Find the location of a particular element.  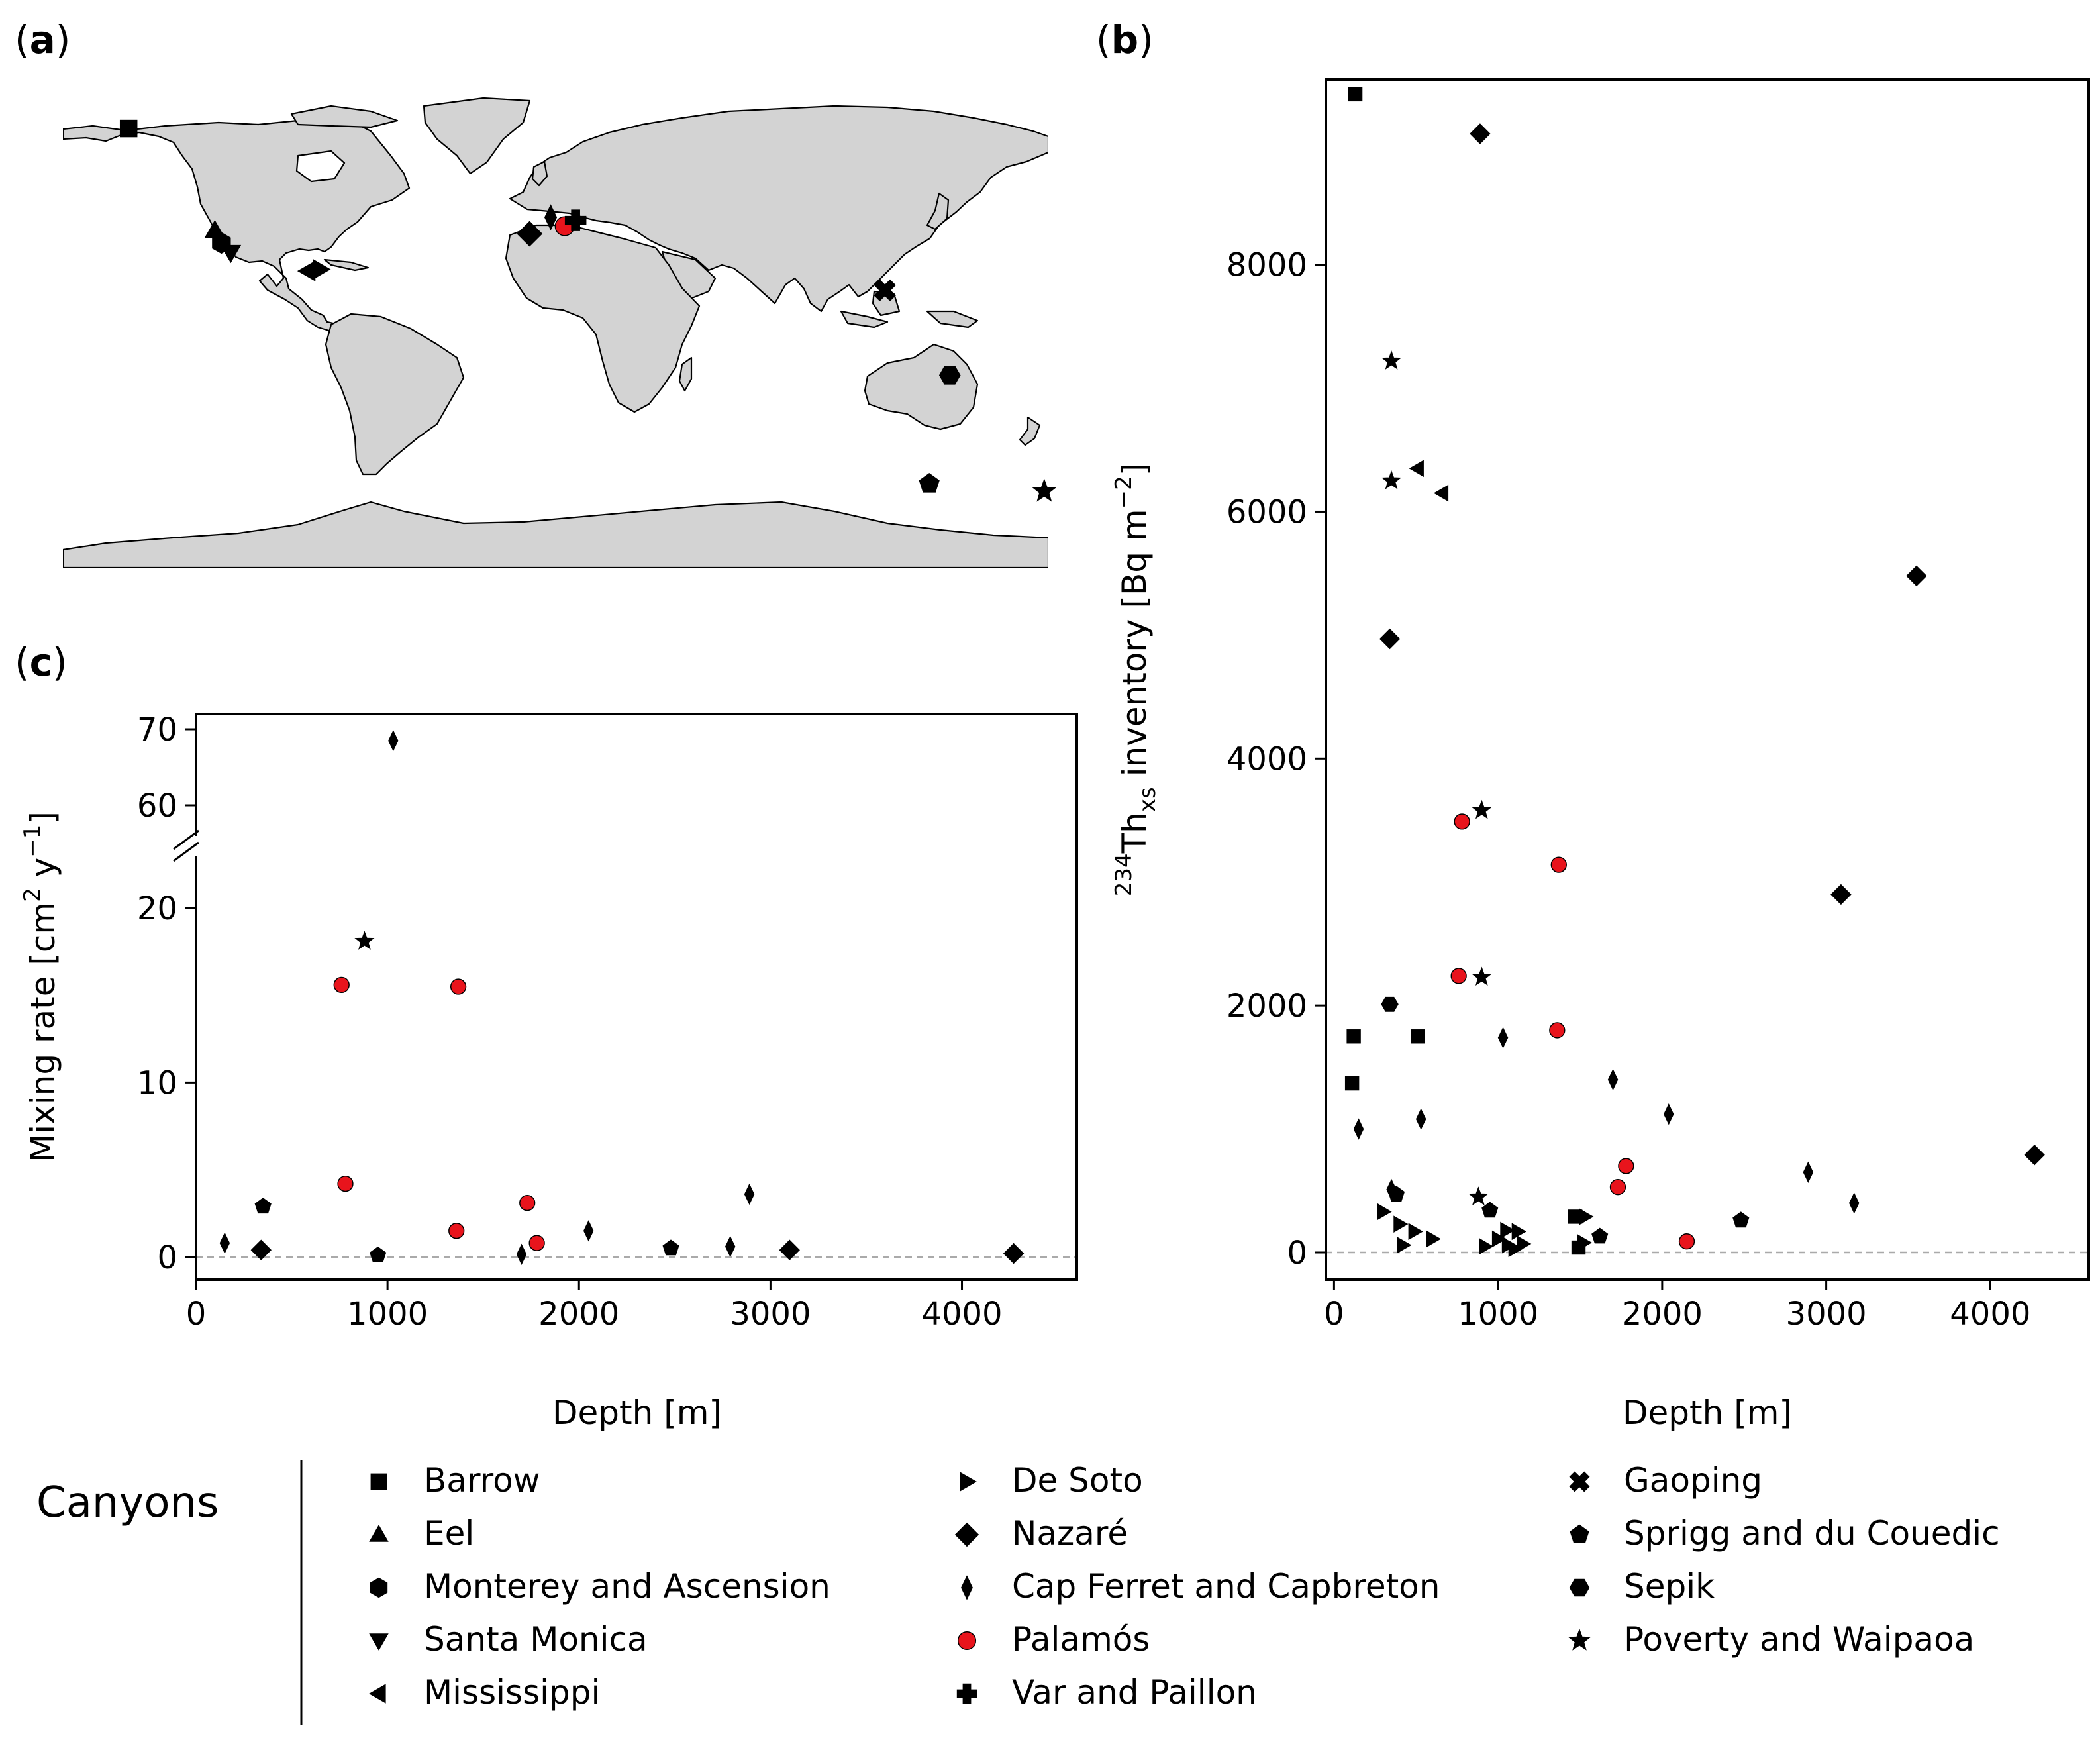

map-land-japan is located at coordinates (938, 211).